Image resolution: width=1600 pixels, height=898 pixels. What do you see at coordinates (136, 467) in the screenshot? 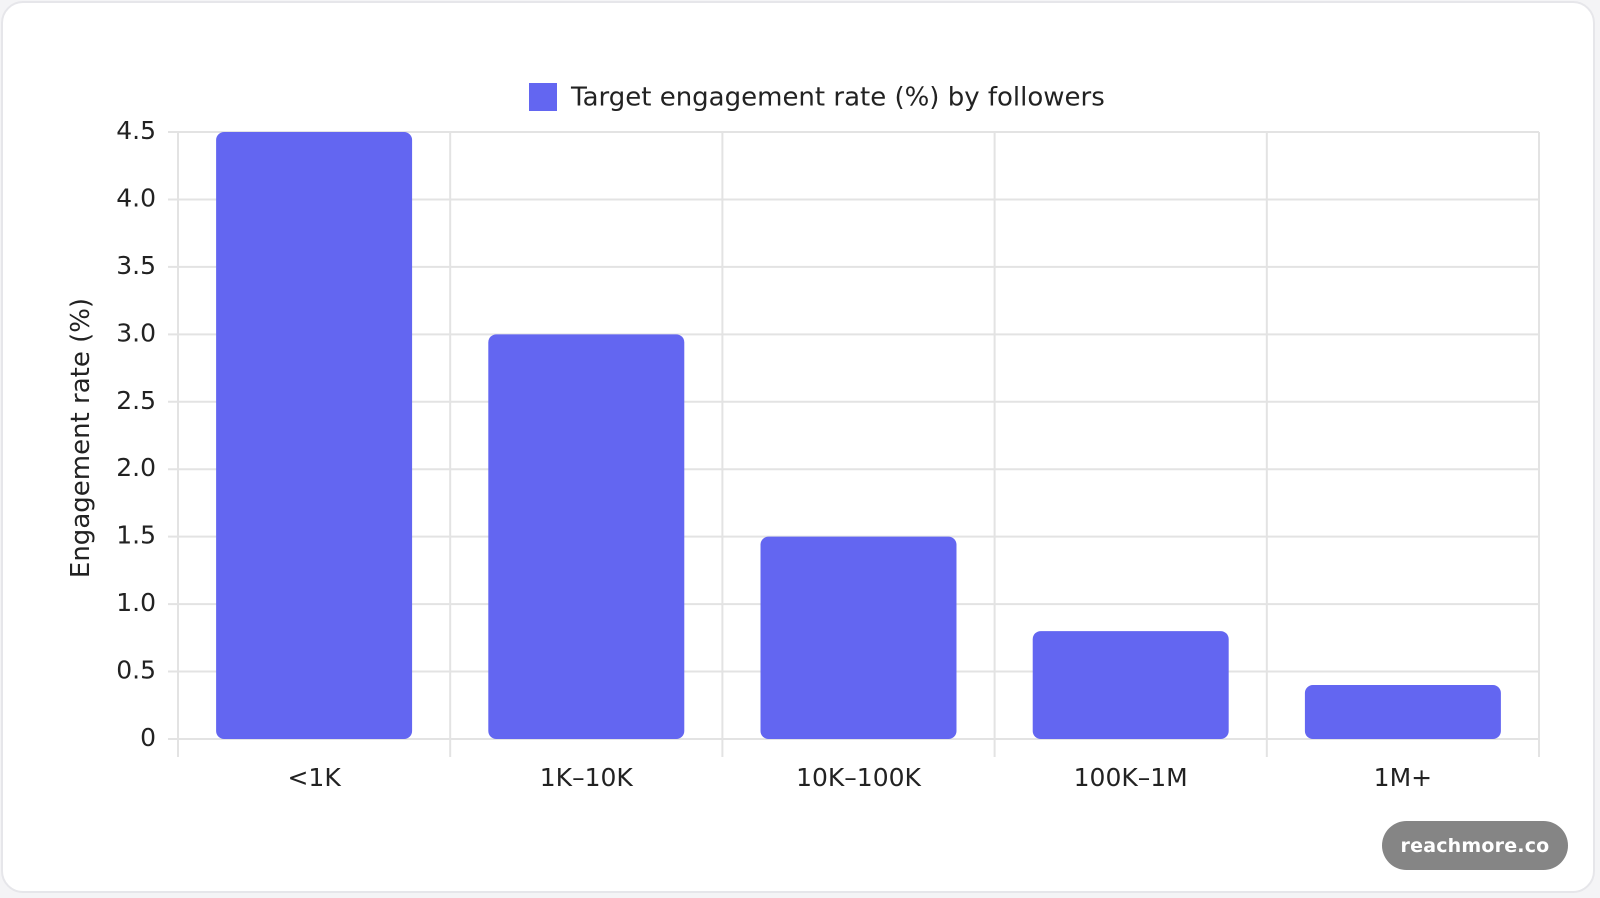
I see `y-tick-label: 2.0` at bounding box center [136, 467].